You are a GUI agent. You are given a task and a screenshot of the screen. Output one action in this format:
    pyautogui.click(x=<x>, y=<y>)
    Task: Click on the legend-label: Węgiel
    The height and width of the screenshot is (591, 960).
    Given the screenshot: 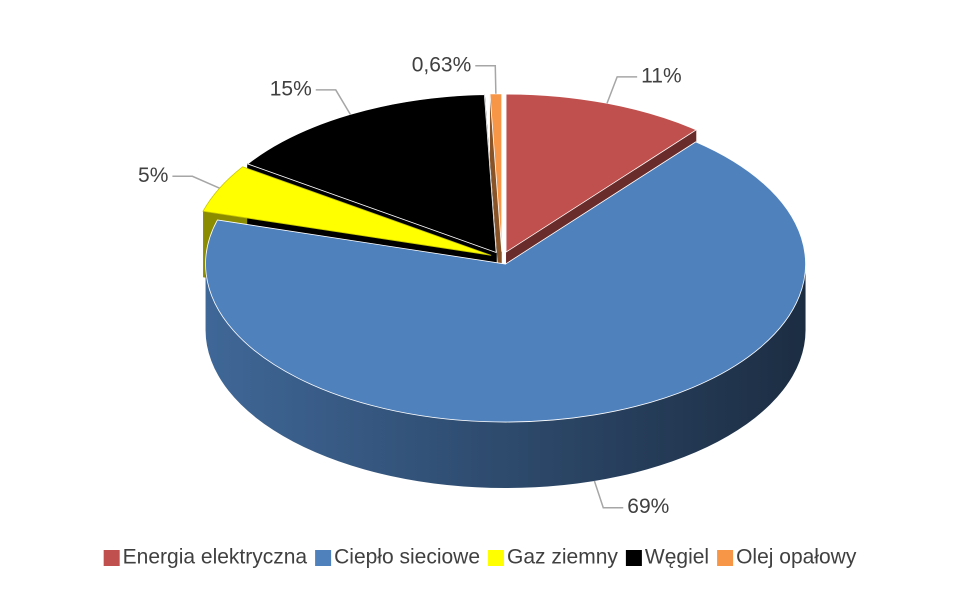 What is the action you would take?
    pyautogui.click(x=677, y=557)
    